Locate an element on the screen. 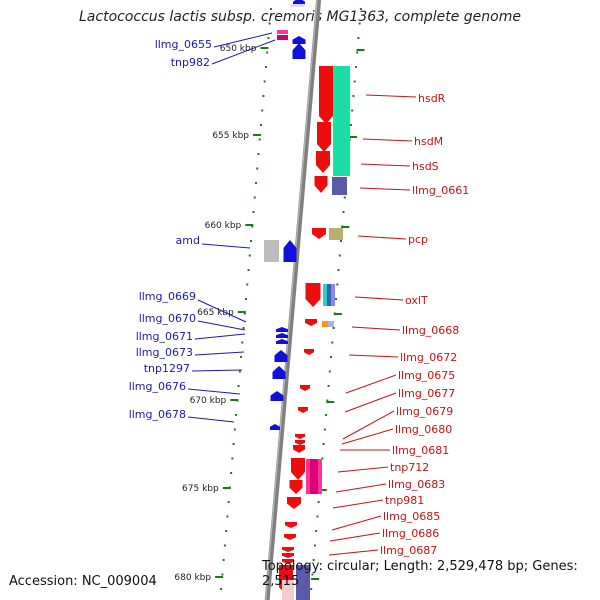 The width and height of the screenshot is (600, 600). gene-label-minus: llmg_0655 is located at coordinates (183, 44).